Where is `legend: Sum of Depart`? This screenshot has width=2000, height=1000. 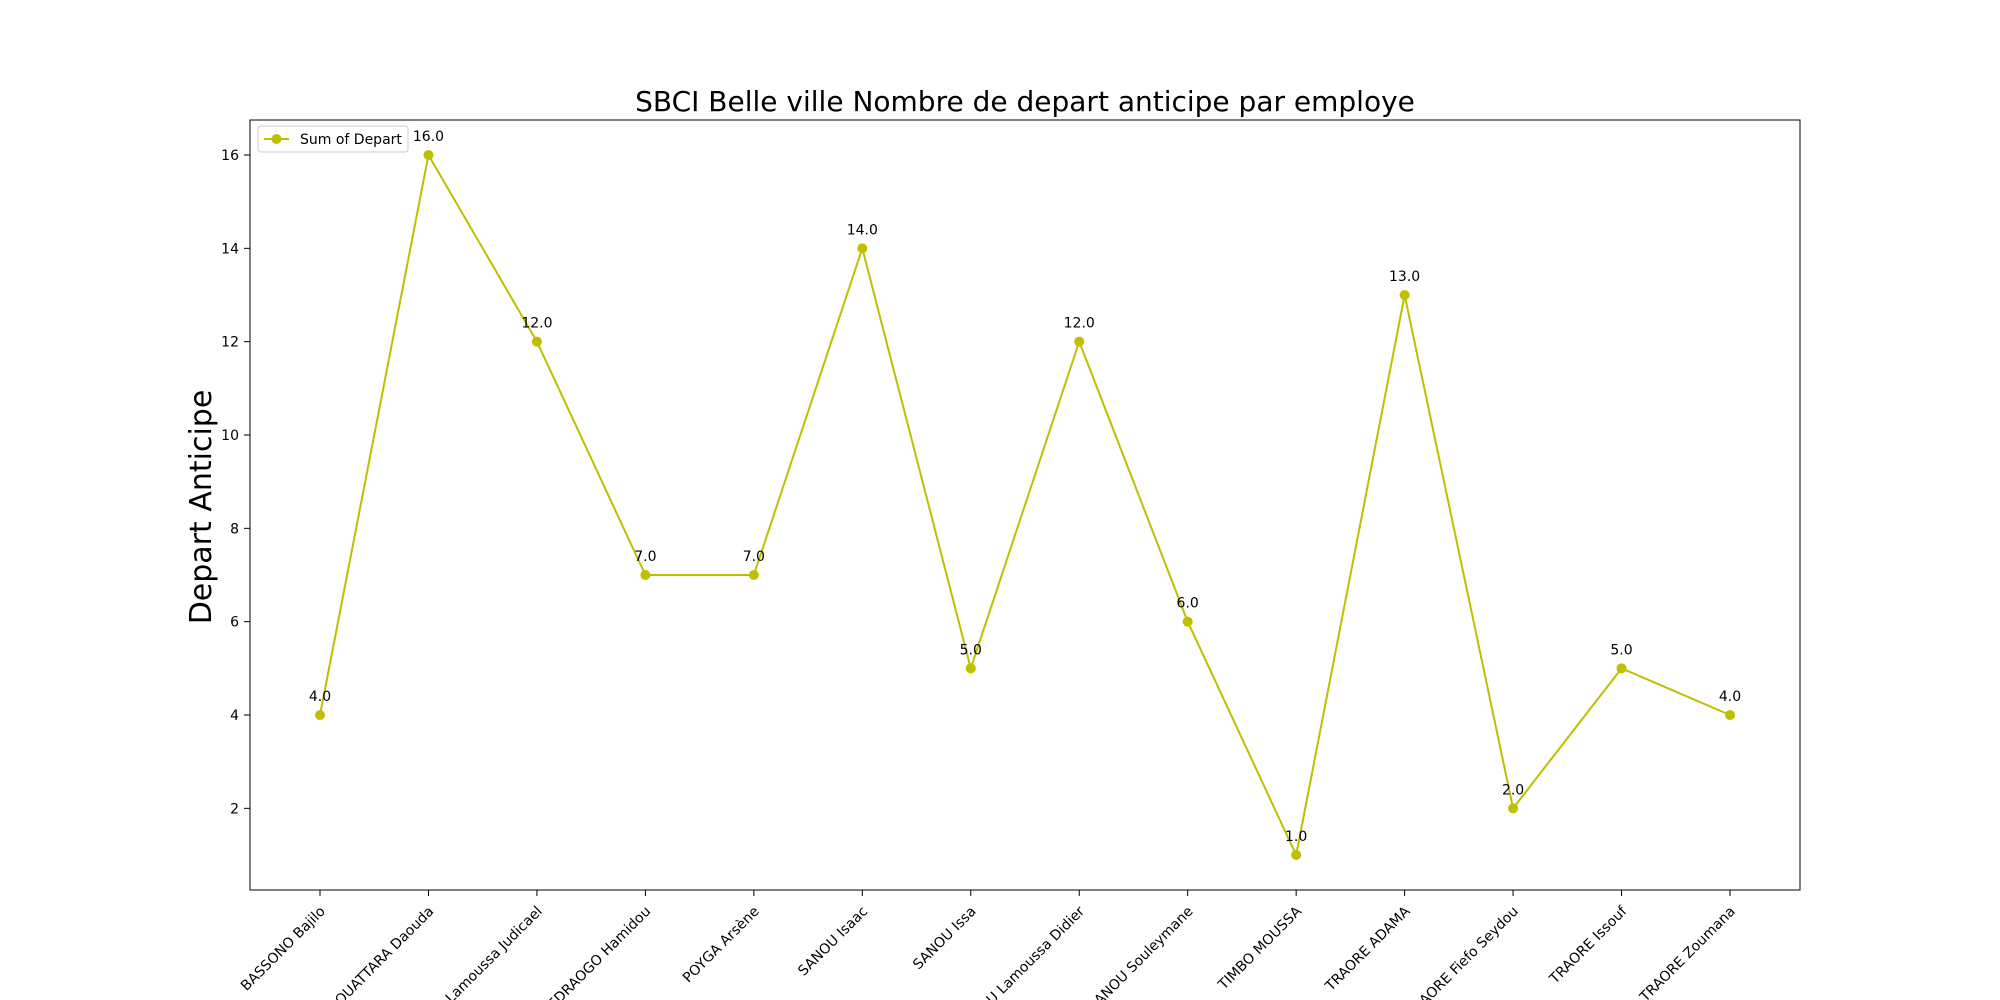
legend: Sum of Depart is located at coordinates (333, 139).